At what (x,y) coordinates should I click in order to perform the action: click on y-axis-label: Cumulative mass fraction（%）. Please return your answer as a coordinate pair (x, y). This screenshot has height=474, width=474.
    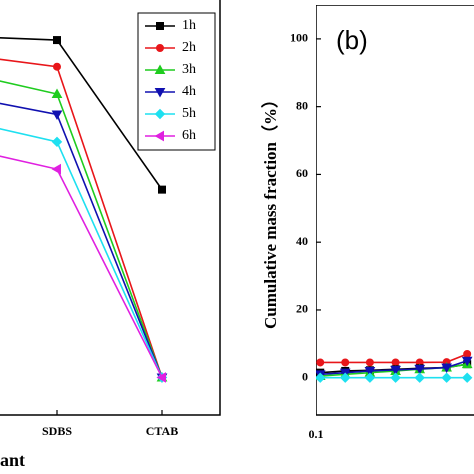
    Looking at the image, I should click on (270, 210).